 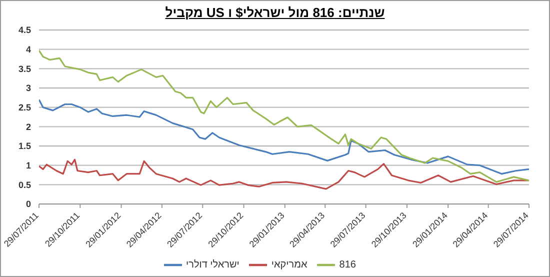 I want to click on legend-label: 816, so click(x=347, y=265).